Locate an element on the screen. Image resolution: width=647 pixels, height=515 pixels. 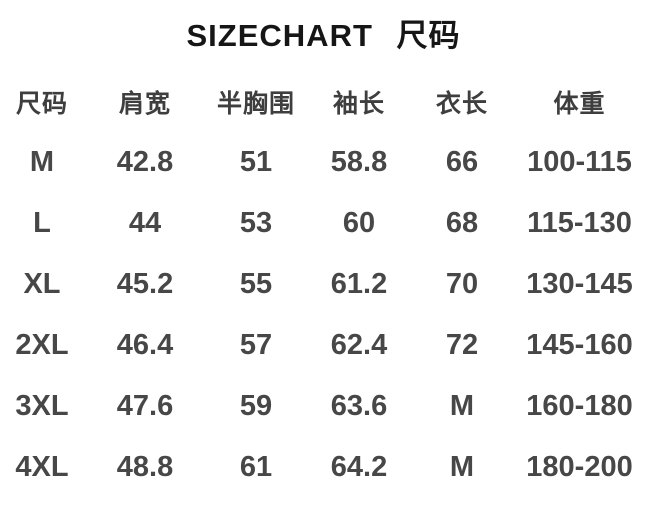
cell-sleeve-length: 60 is located at coordinates (359, 223).